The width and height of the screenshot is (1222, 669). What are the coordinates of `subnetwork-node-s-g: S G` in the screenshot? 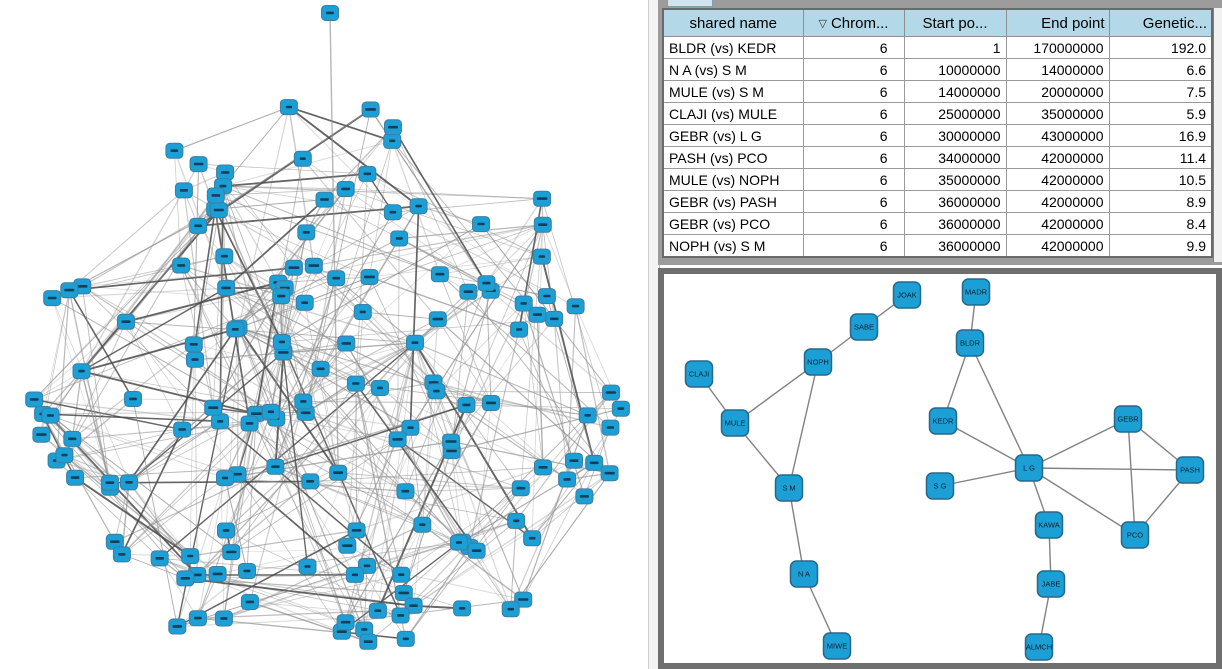 It's located at (940, 486).